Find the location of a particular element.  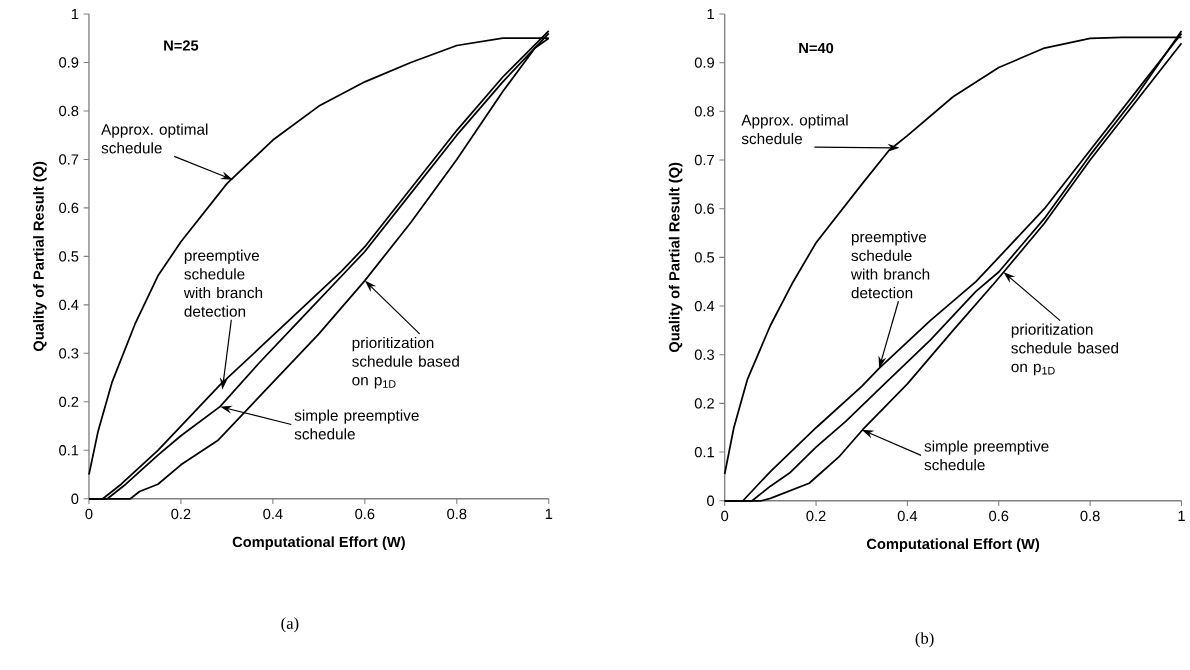

text: N=40 is located at coordinates (816, 48).